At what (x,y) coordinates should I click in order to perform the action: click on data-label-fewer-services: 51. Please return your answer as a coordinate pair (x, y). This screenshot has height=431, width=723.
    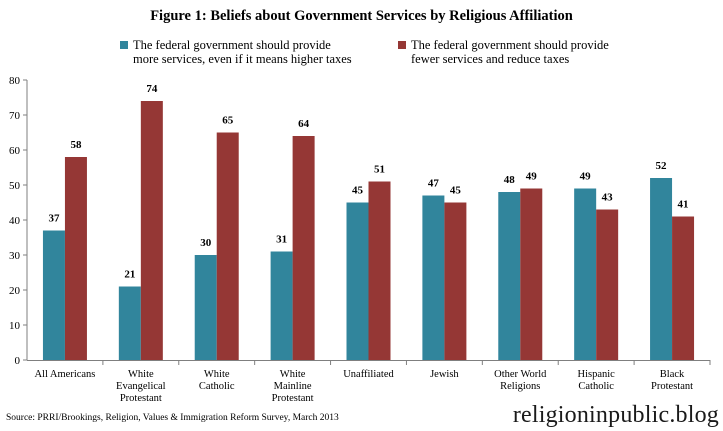
    Looking at the image, I should click on (379, 170).